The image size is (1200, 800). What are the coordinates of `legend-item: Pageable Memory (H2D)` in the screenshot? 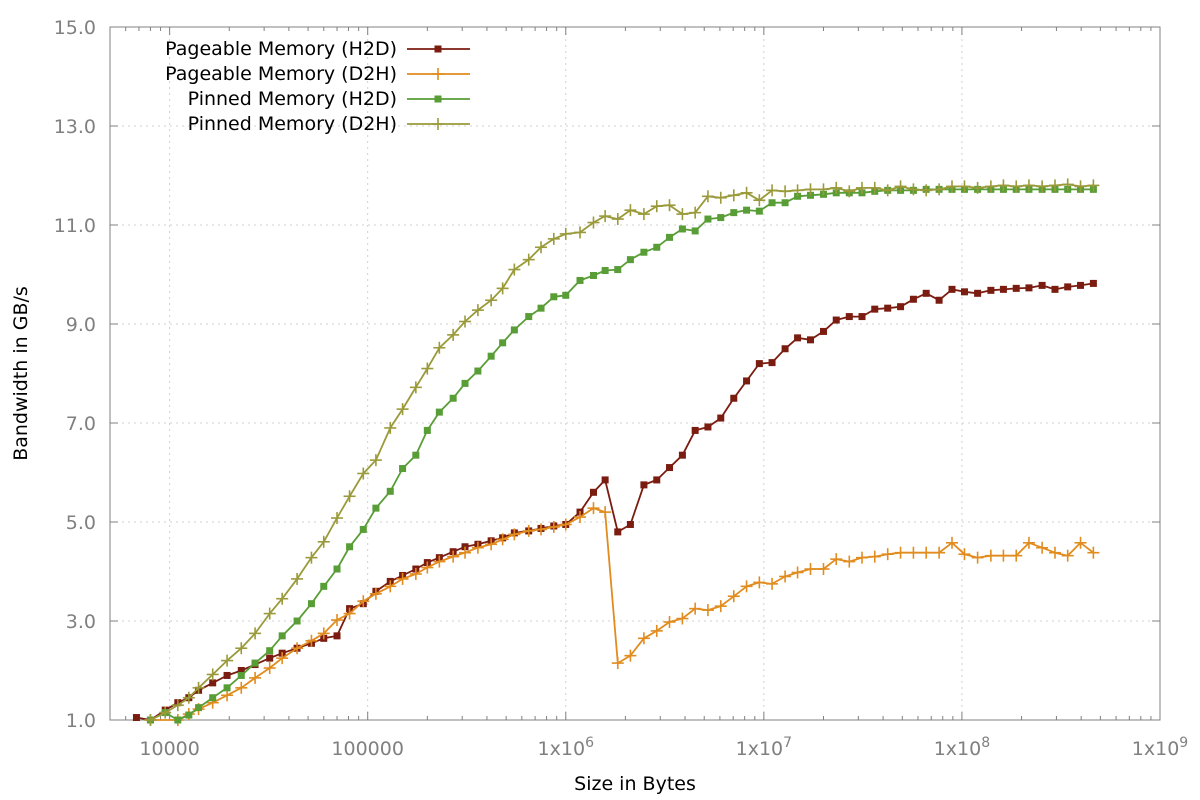 It's located at (317, 49).